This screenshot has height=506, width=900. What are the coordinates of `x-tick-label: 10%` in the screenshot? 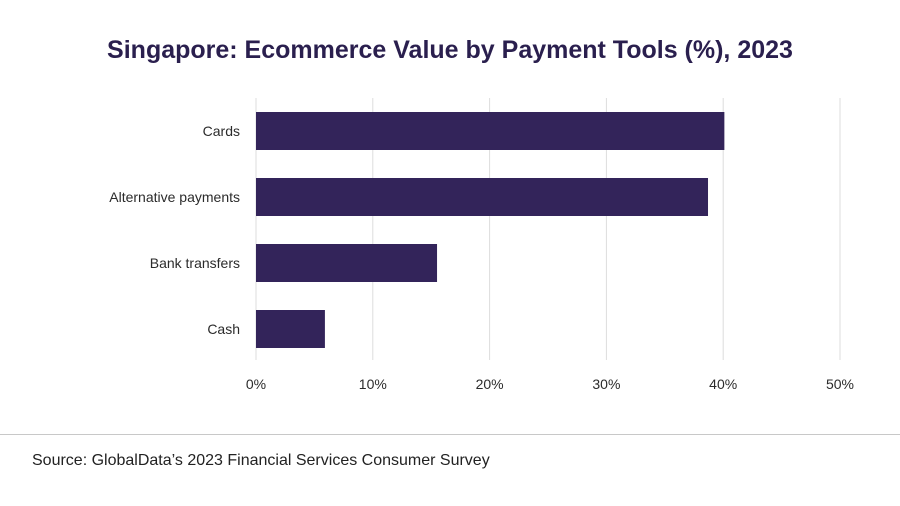 It's located at (373, 384).